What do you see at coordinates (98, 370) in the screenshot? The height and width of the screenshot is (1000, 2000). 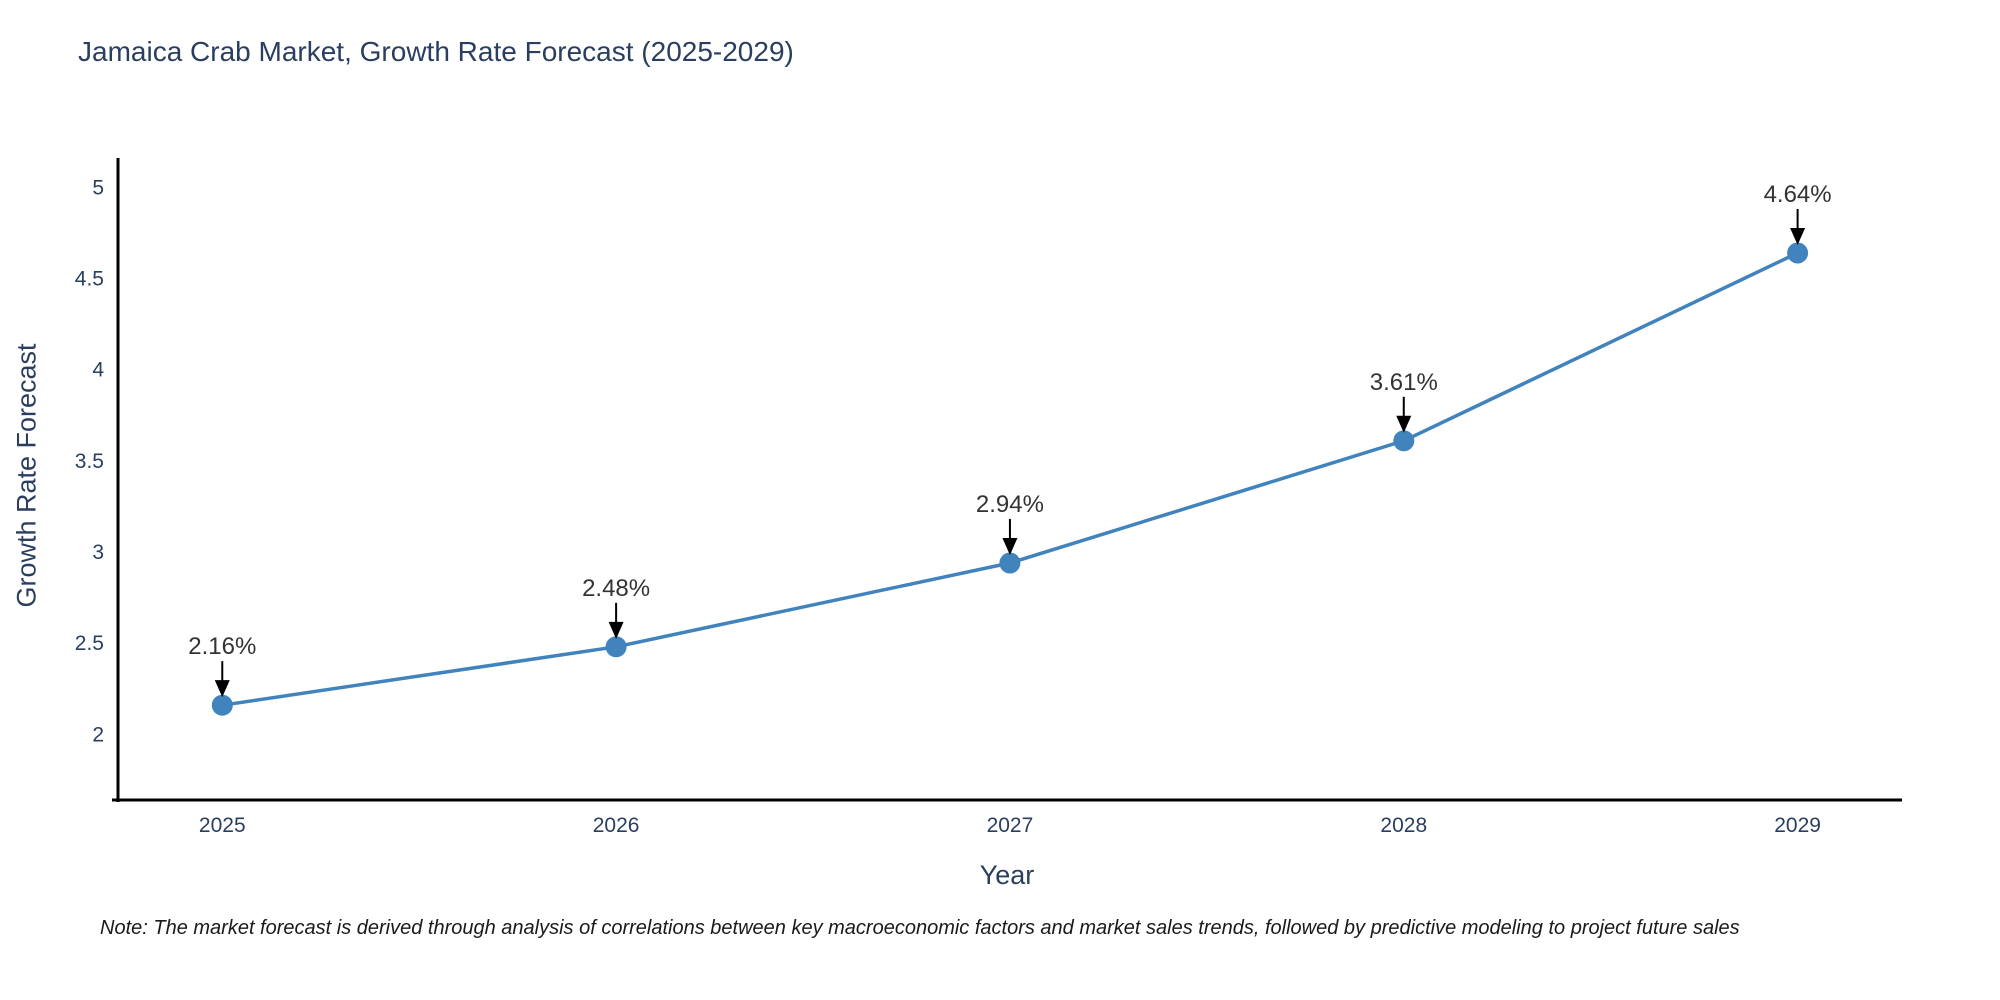 I see `y-tick-label: 4` at bounding box center [98, 370].